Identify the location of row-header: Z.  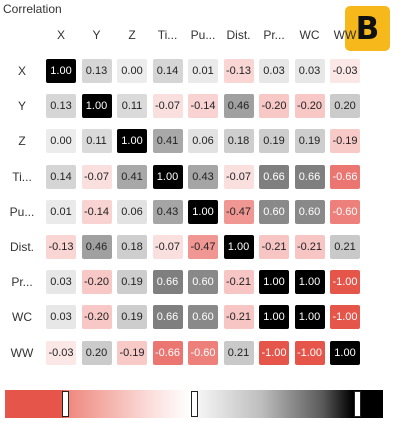
(22, 141).